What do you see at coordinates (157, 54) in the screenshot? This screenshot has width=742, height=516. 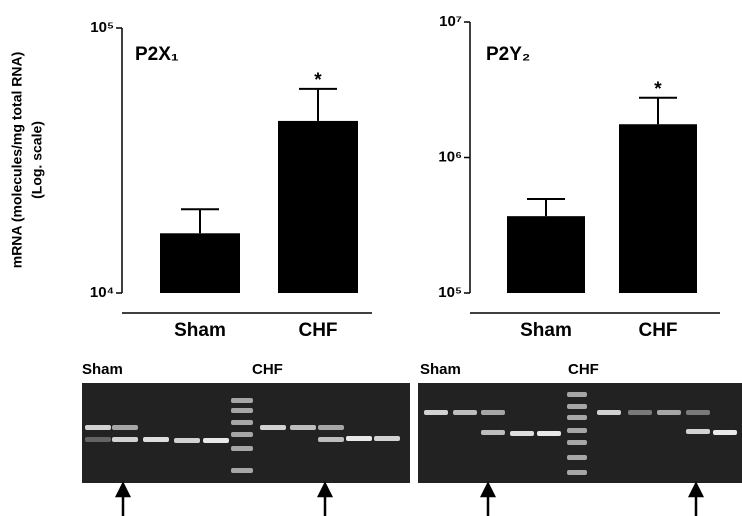 I see `chart-title: P2X₁` at bounding box center [157, 54].